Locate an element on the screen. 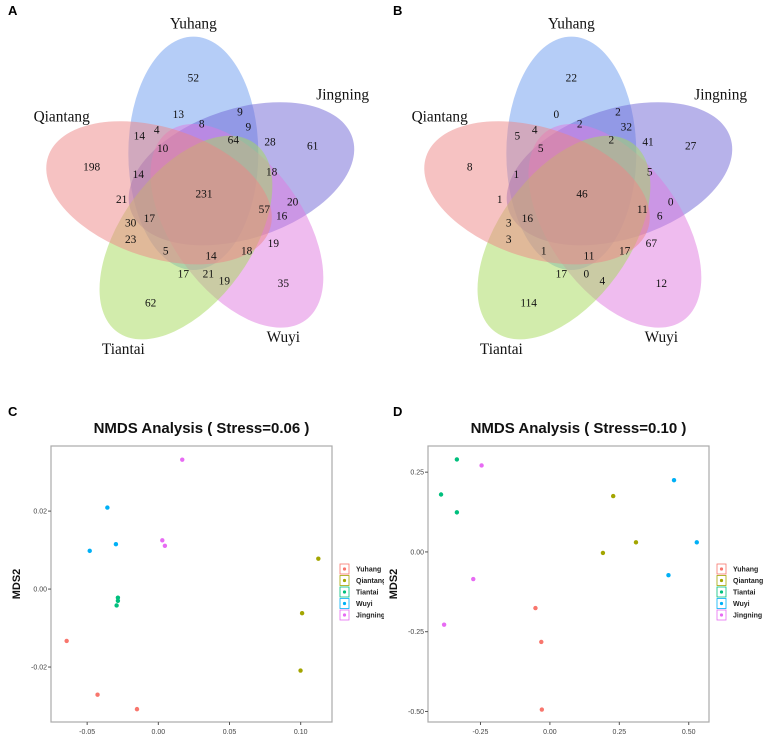  venn-region-count: 19 is located at coordinates (225, 281).